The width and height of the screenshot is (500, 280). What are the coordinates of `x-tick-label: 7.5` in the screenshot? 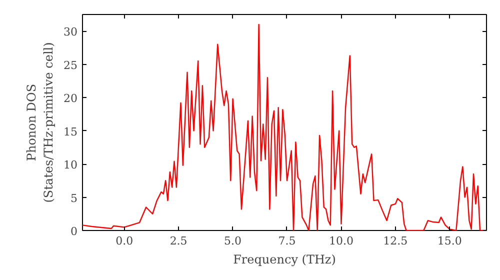 It's located at (287, 241).